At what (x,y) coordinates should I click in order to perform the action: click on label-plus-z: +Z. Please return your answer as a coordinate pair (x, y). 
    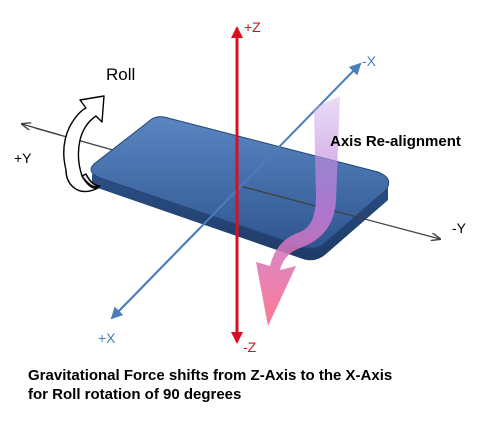
    Looking at the image, I should click on (252, 27).